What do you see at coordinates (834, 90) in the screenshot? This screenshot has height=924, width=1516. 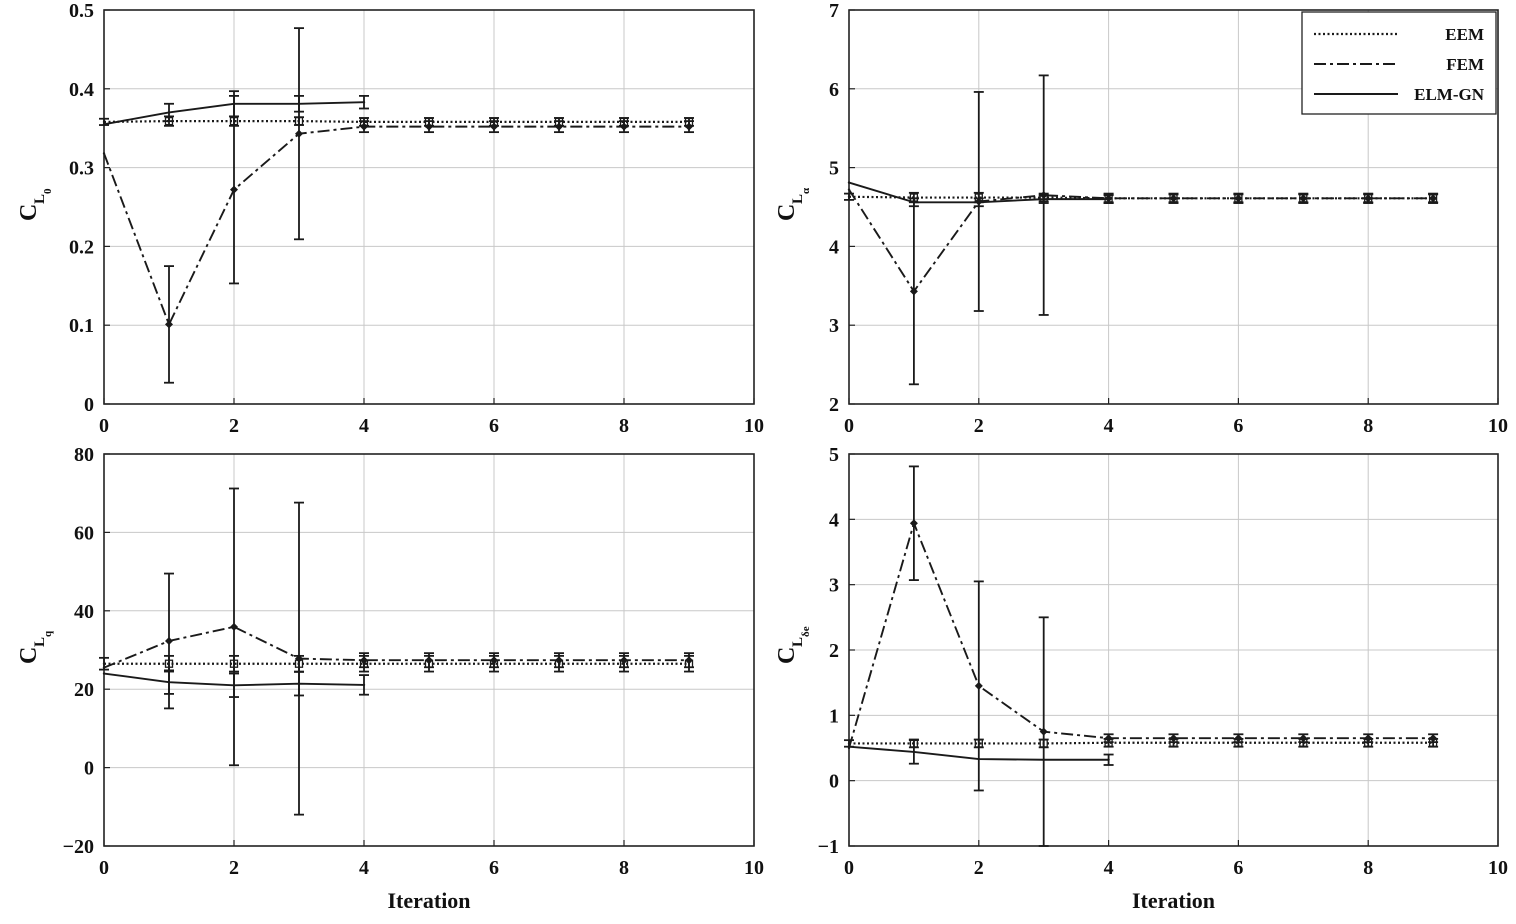 I see `y-tick-label: 6` at bounding box center [834, 90].